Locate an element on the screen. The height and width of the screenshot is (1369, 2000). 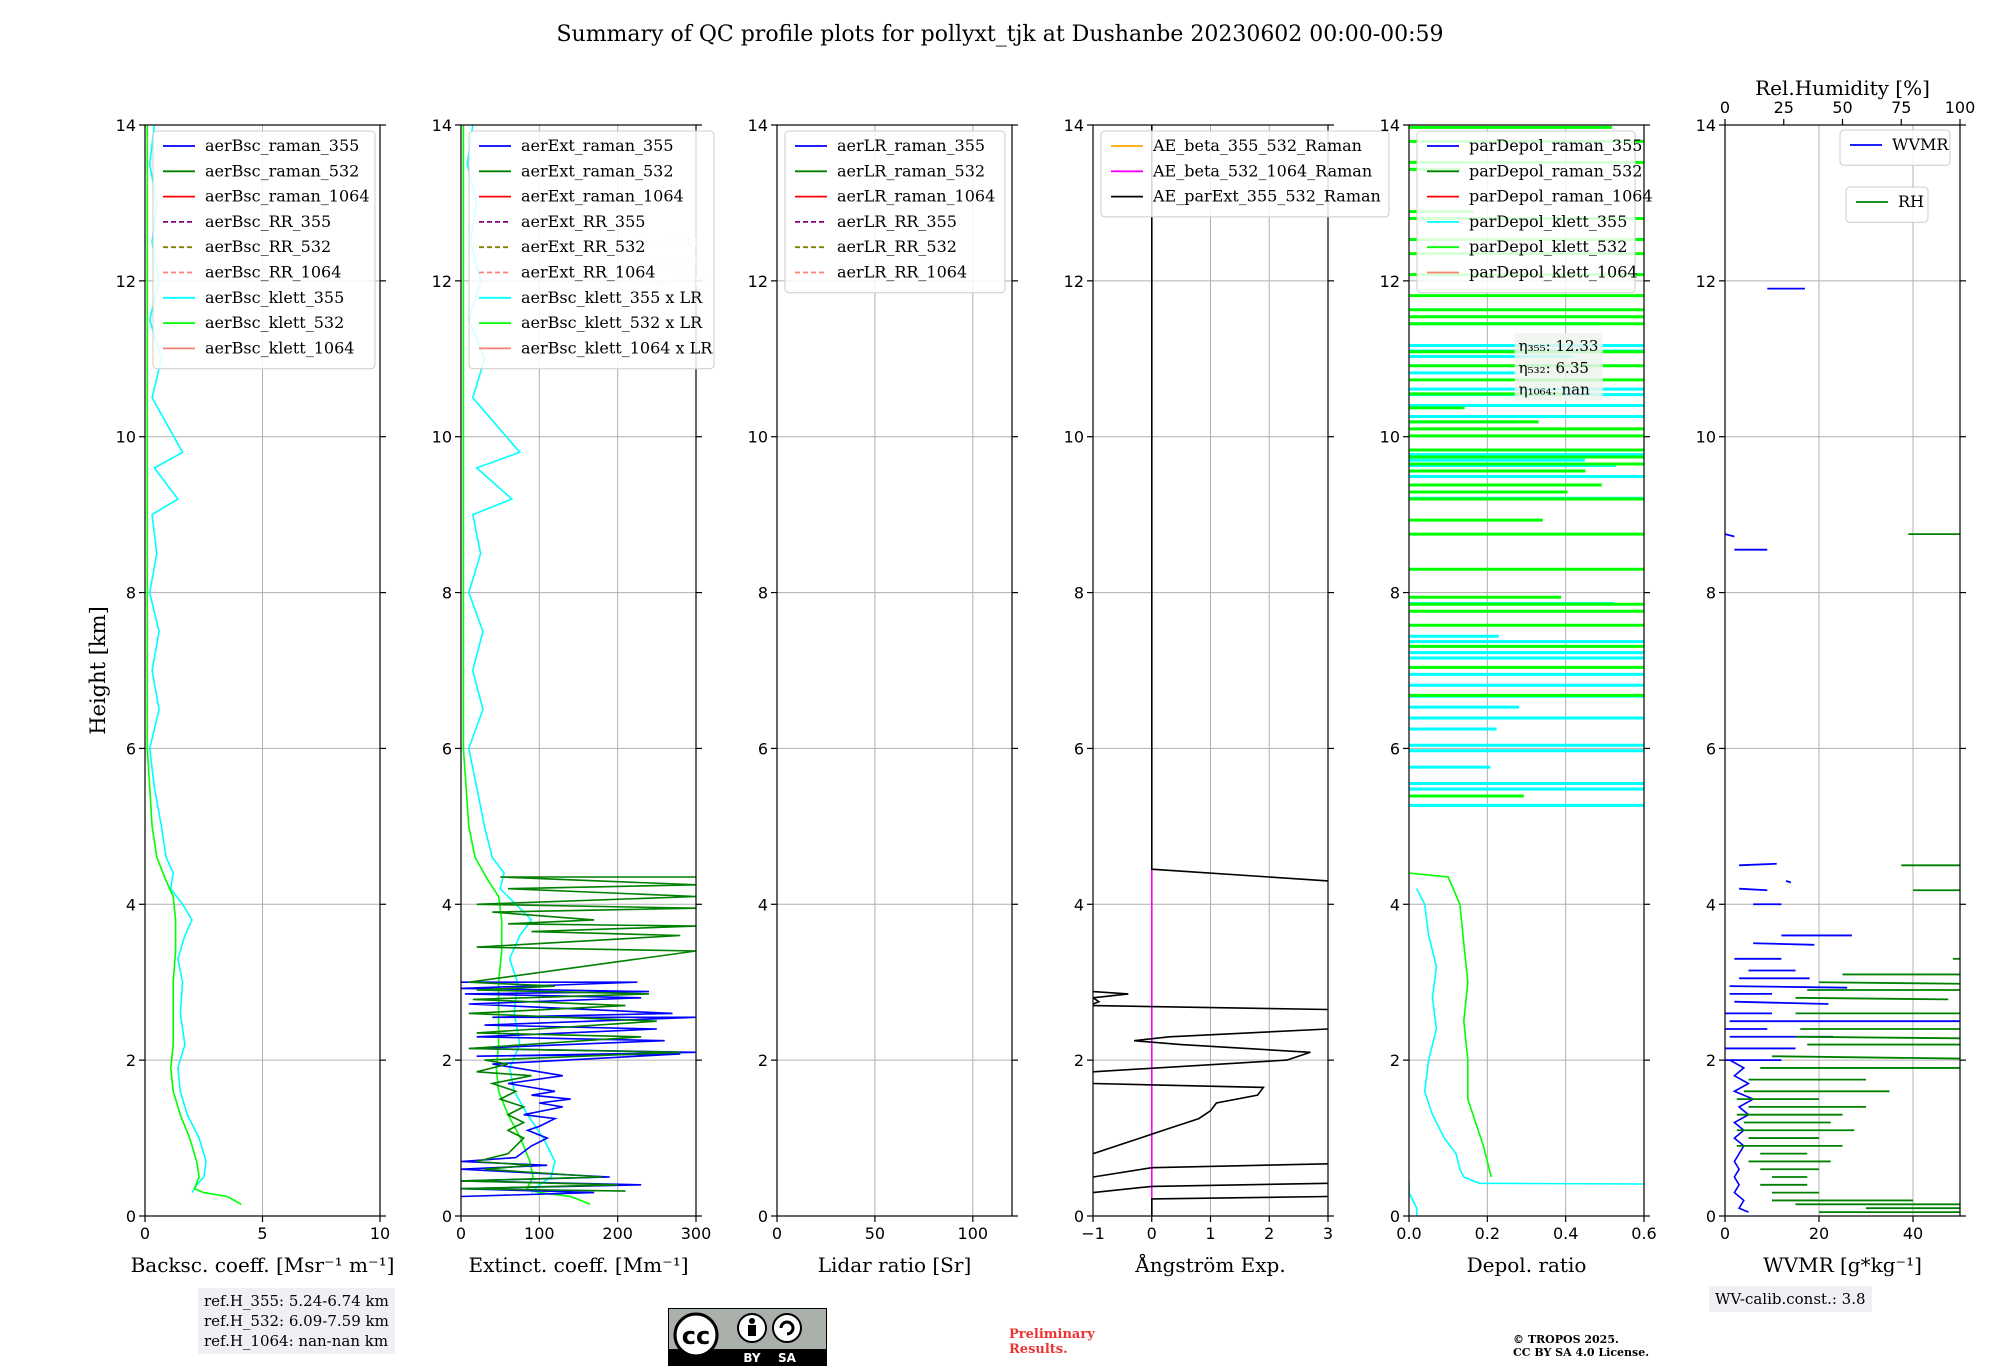
x-axis-label: WVMR [g*kg⁻¹] is located at coordinates (1842, 1265).